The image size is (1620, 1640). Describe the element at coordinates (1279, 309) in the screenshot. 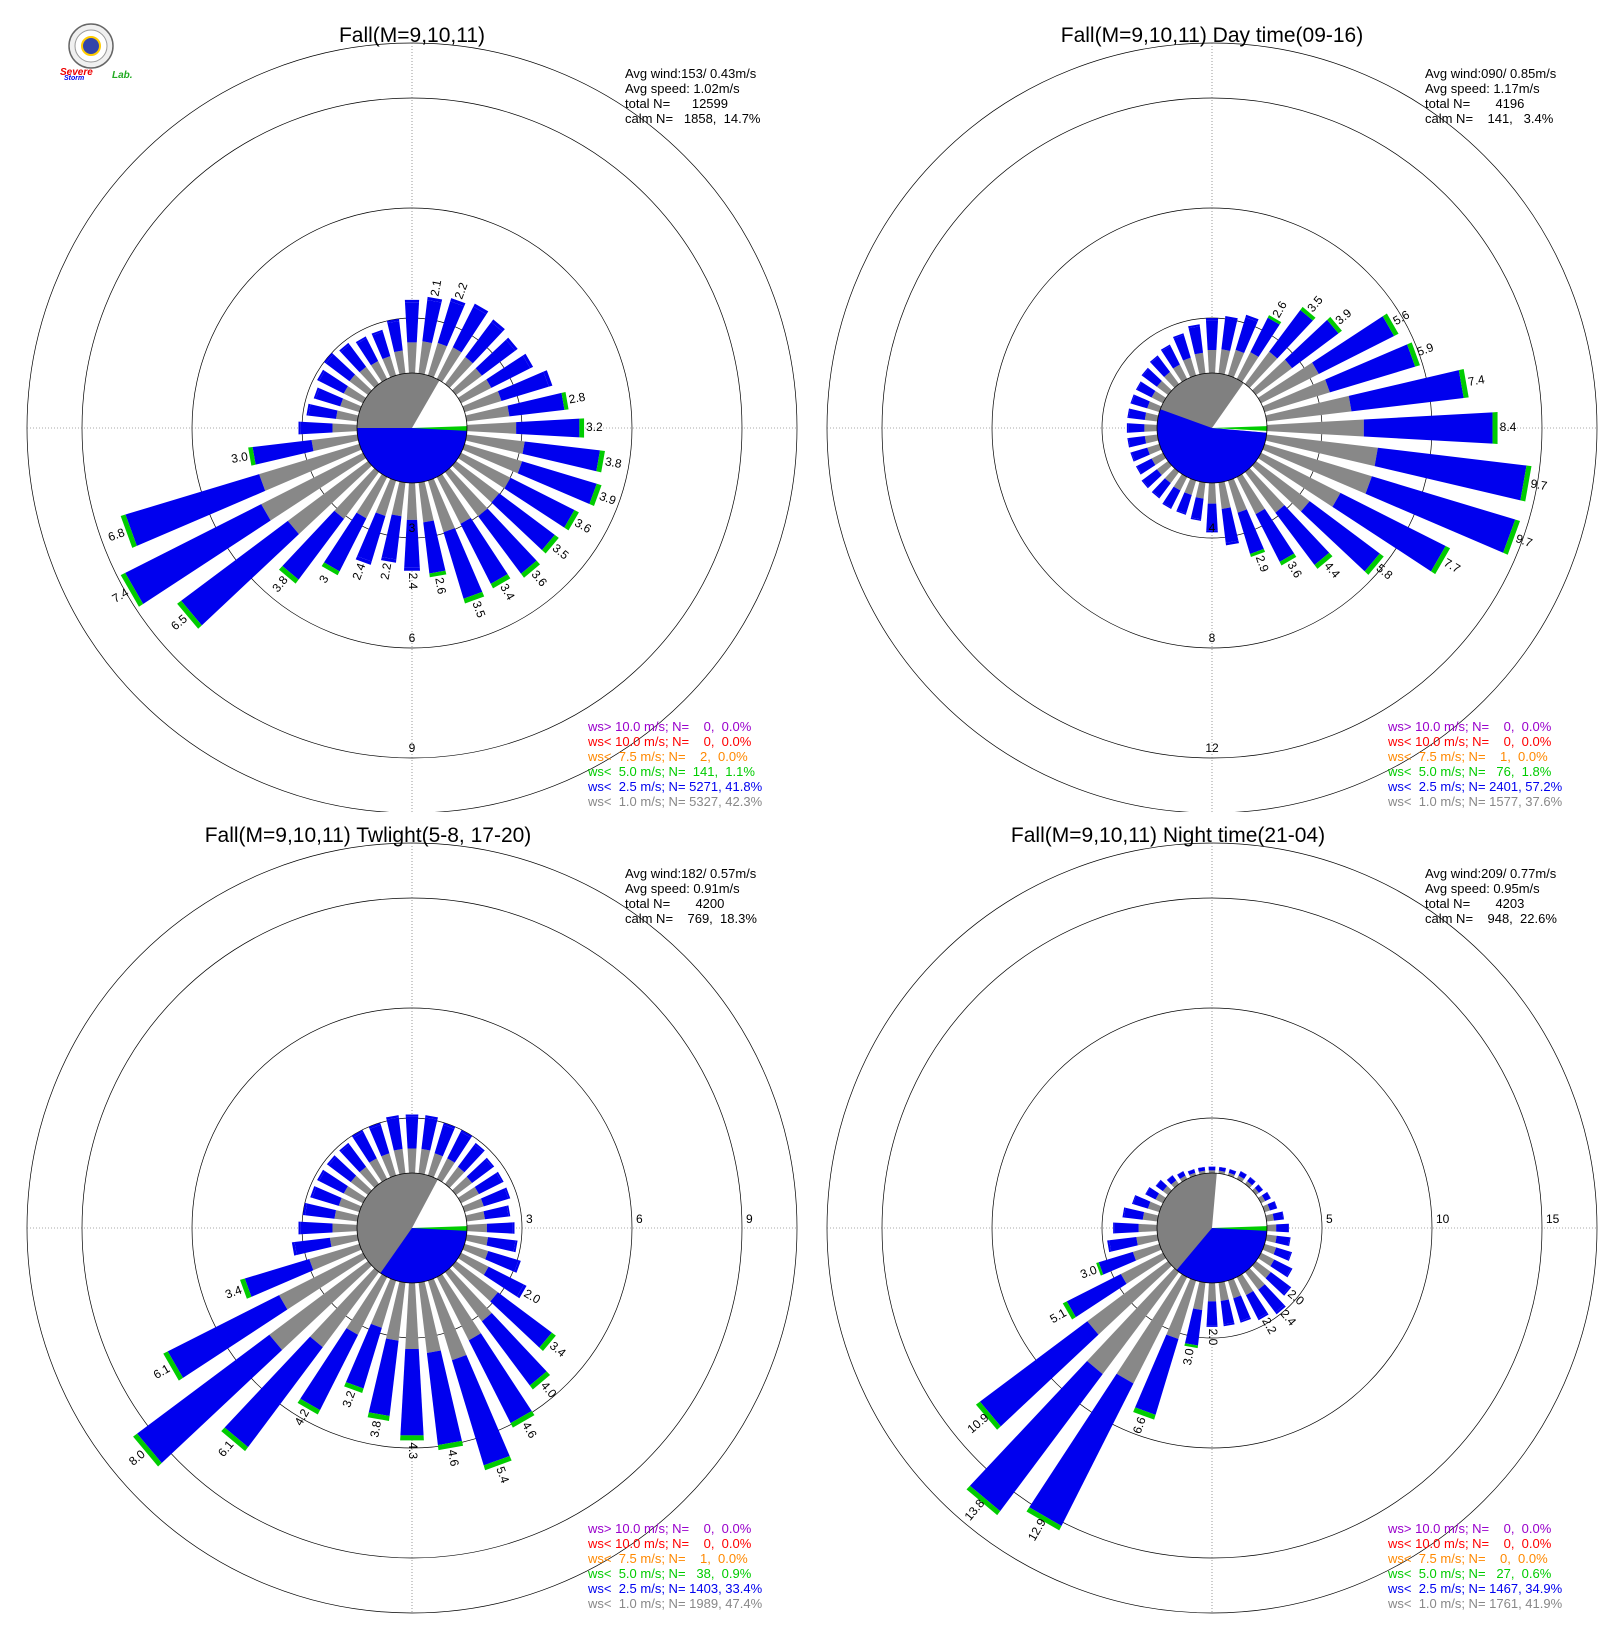

I see `sector-value-label: 2.6` at that location.